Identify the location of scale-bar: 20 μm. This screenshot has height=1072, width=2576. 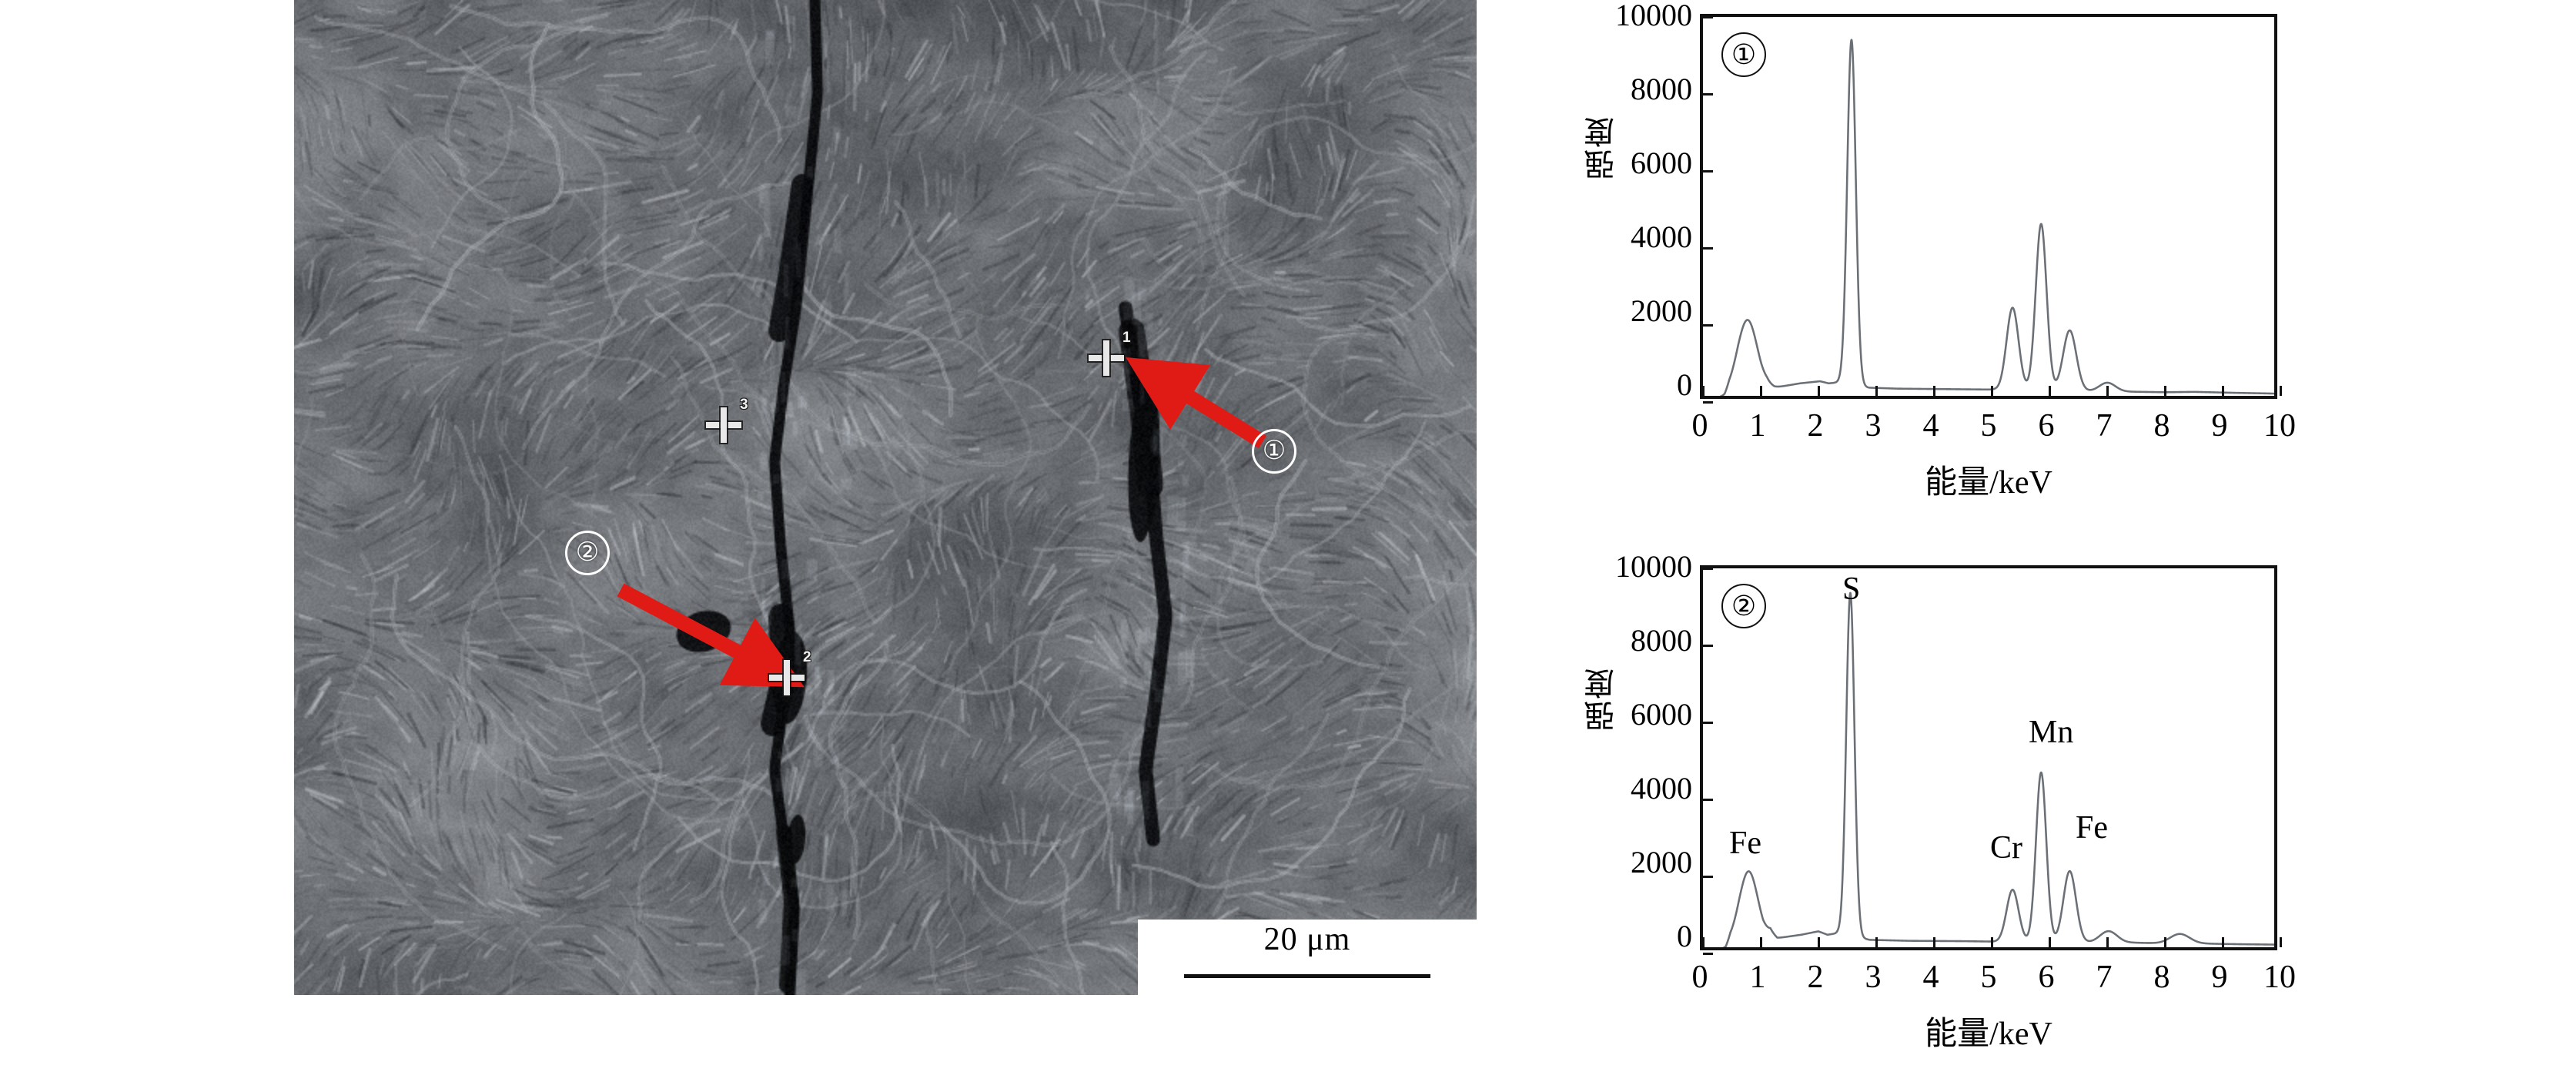
(1308, 957).